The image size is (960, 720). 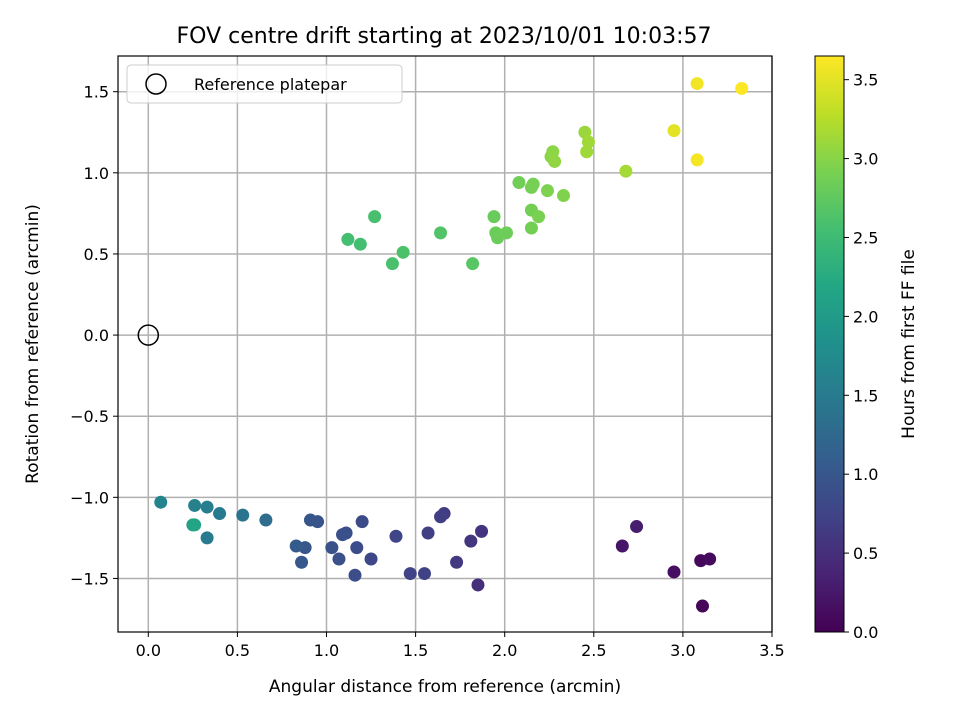 I want to click on colorbar-tick-label: 2.5, so click(x=865, y=237).